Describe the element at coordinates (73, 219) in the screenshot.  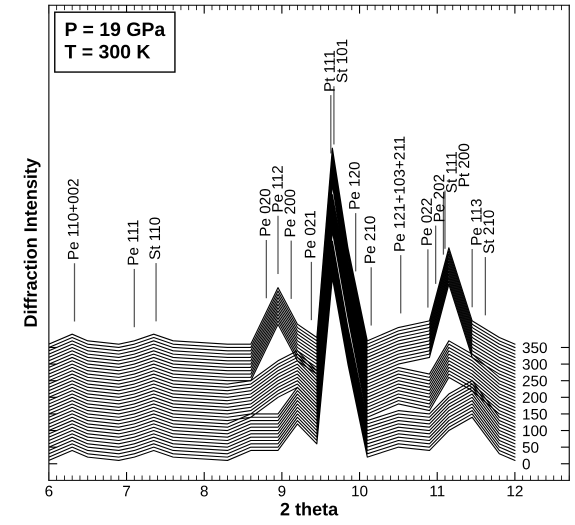
I see `ref-line-label: Pe 110+002` at that location.